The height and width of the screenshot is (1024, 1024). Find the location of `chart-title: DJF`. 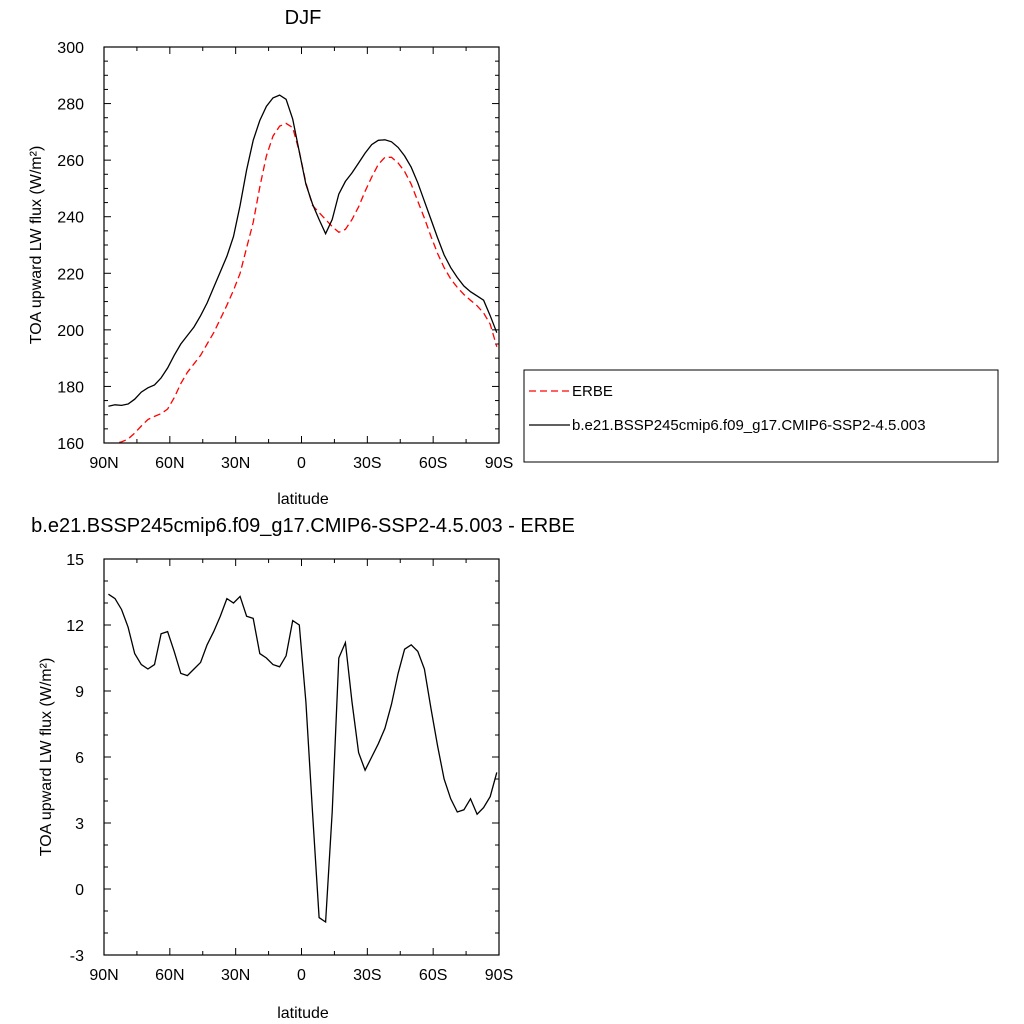

chart-title: DJF is located at coordinates (303, 18).